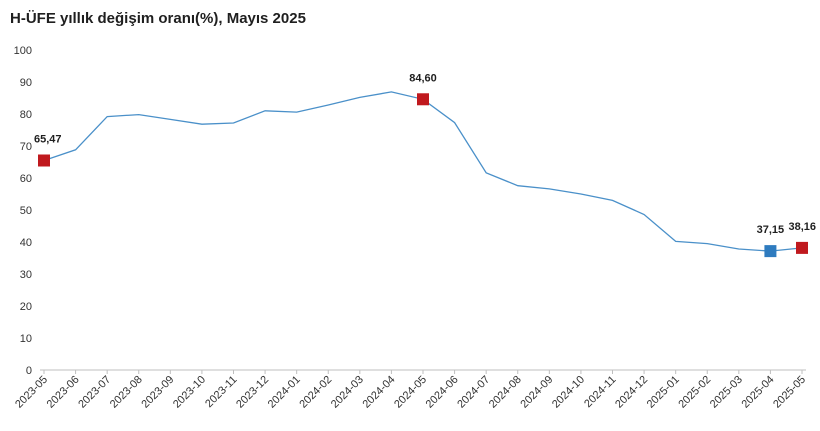 The width and height of the screenshot is (820, 431). Describe the element at coordinates (726, 392) in the screenshot. I see `x-tick-label: 2025-03` at that location.